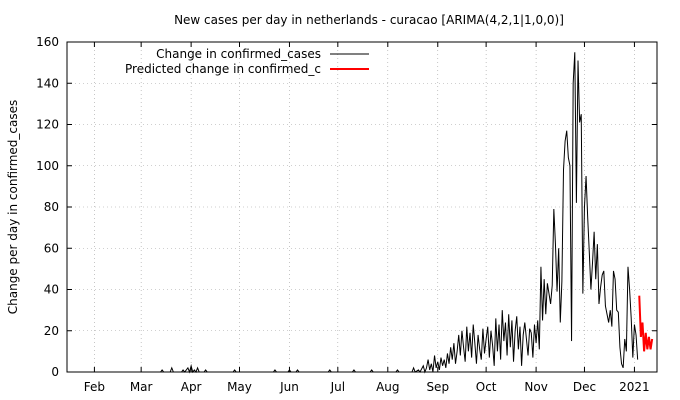  Describe the element at coordinates (223, 69) in the screenshot. I see `legend-label: Predicted change in confirmed_c` at that location.